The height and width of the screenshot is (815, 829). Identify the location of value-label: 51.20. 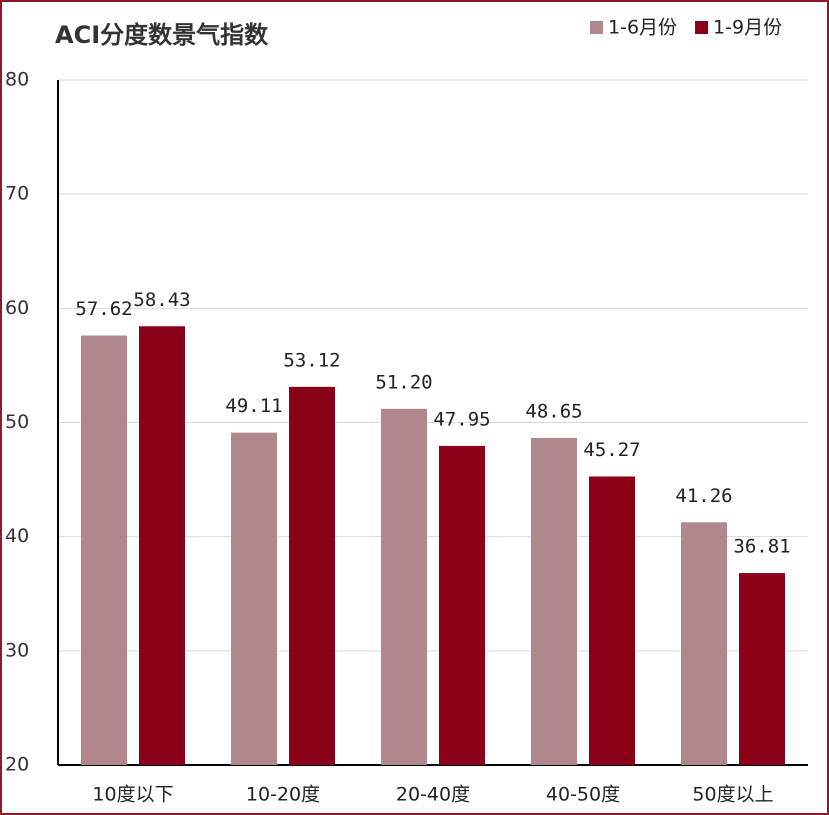
(403, 382).